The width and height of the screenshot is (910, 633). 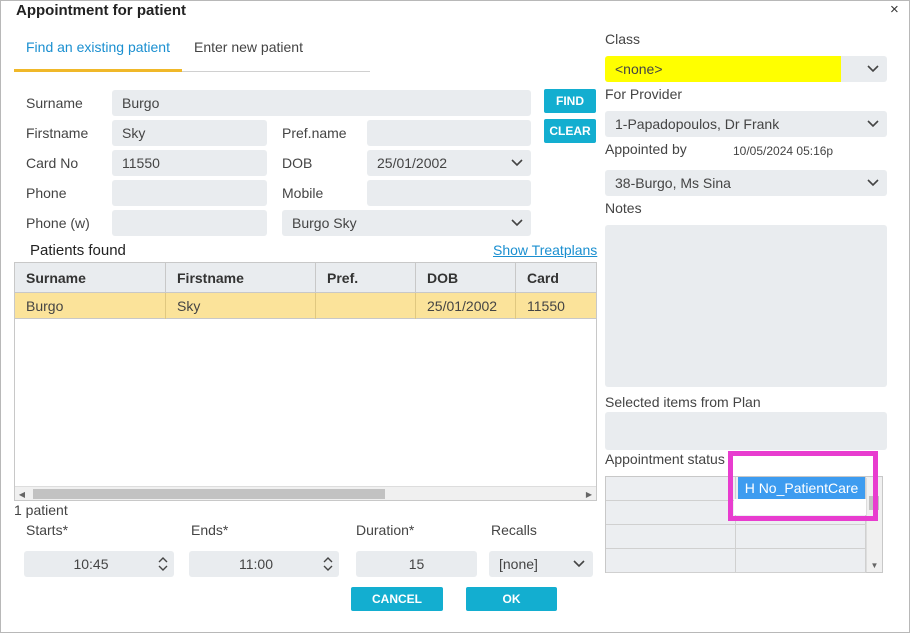 I want to click on highlight-box, so click(x=803, y=486).